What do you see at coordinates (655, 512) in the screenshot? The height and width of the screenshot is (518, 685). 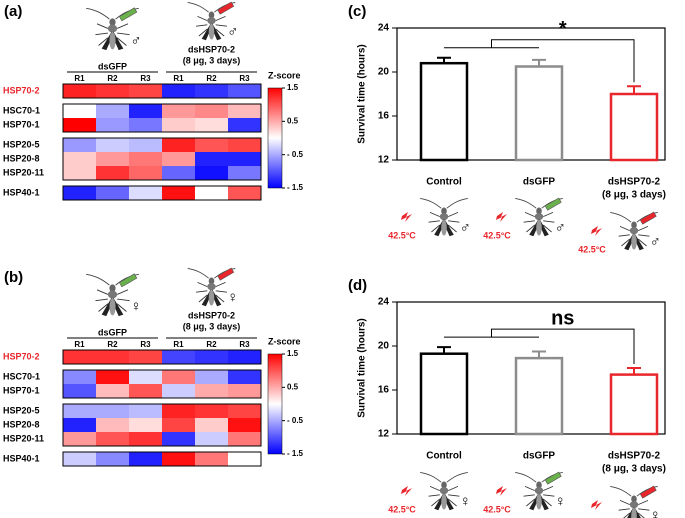 I see `sex-symbol: ♀` at bounding box center [655, 512].